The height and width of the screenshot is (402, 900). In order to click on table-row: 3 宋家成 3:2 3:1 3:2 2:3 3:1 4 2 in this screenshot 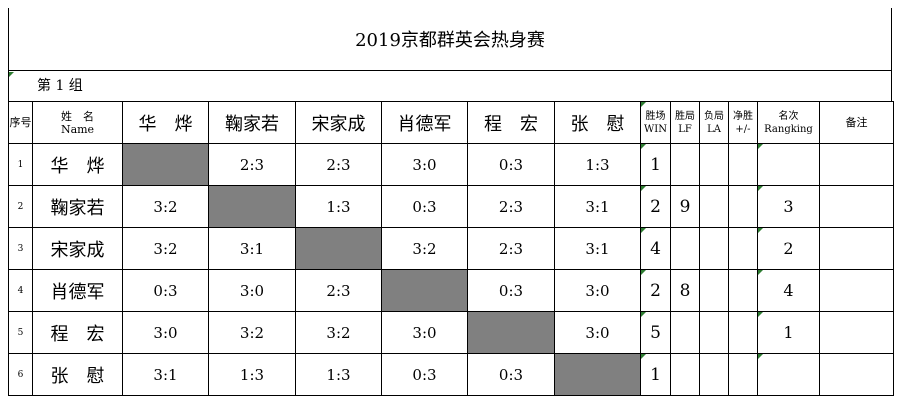, I will do `click(451, 248)`.